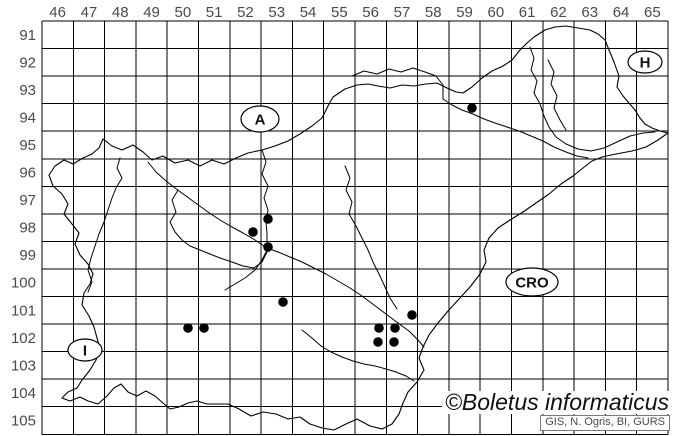 Image resolution: width=680 pixels, height=436 pixels. Describe the element at coordinates (120, 12) in the screenshot. I see `grid-col-label: 48` at that location.